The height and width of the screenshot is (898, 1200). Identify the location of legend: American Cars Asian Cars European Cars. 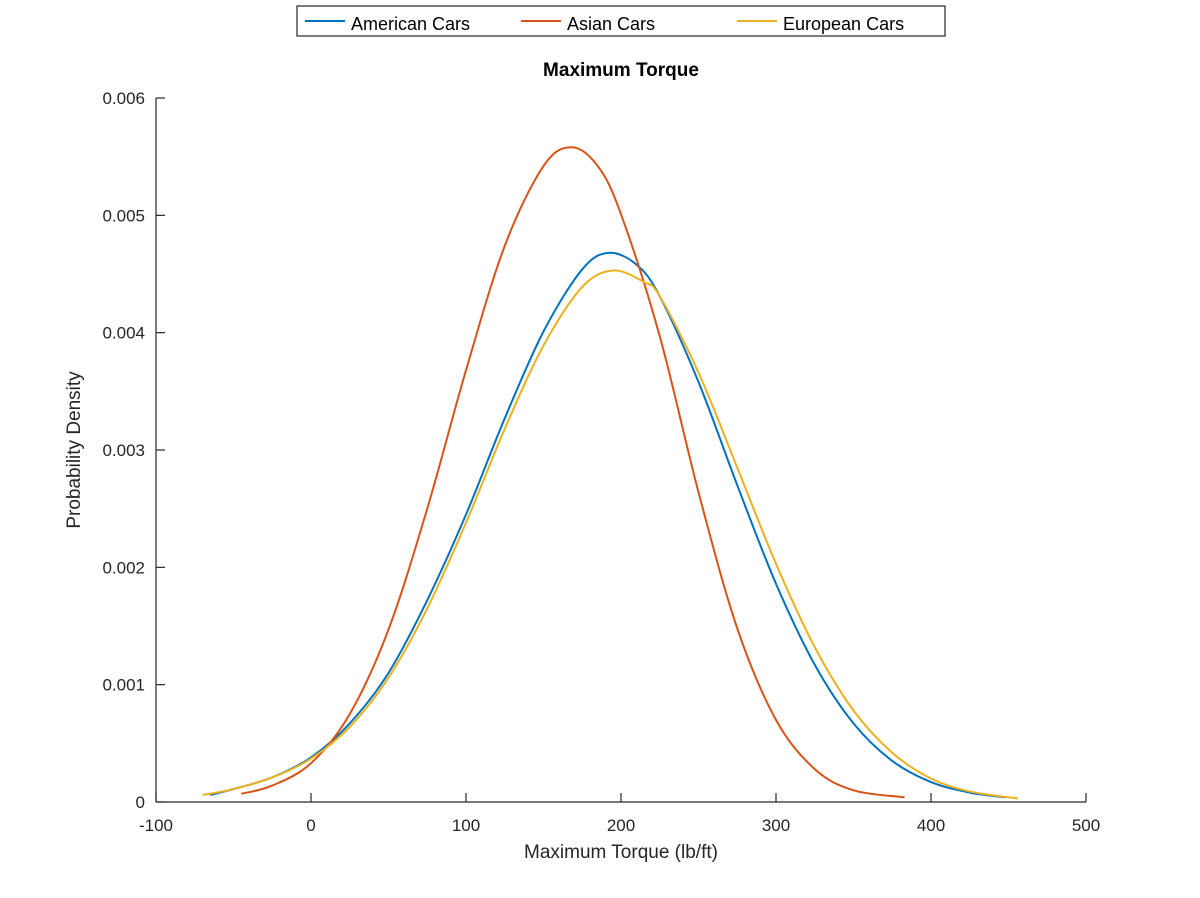
(621, 21).